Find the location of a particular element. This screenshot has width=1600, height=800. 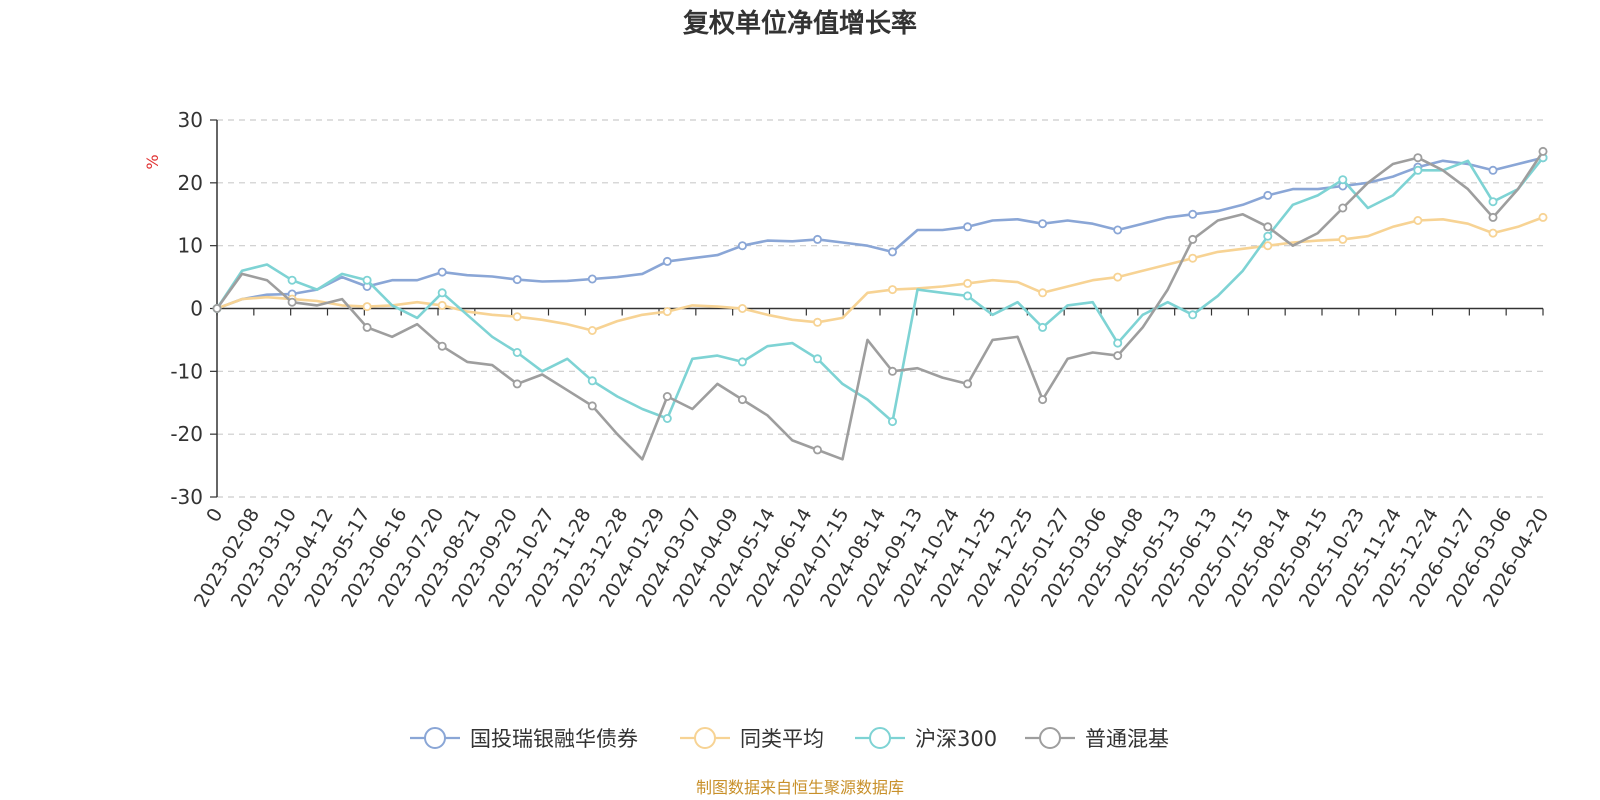

chart-title: 复权单位净值增长率 is located at coordinates (800, 23).